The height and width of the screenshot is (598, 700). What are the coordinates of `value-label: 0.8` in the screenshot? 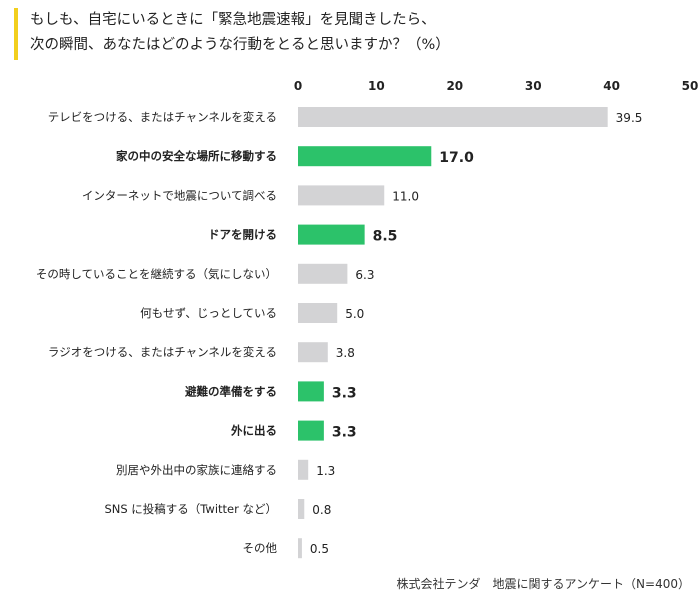 It's located at (321, 510).